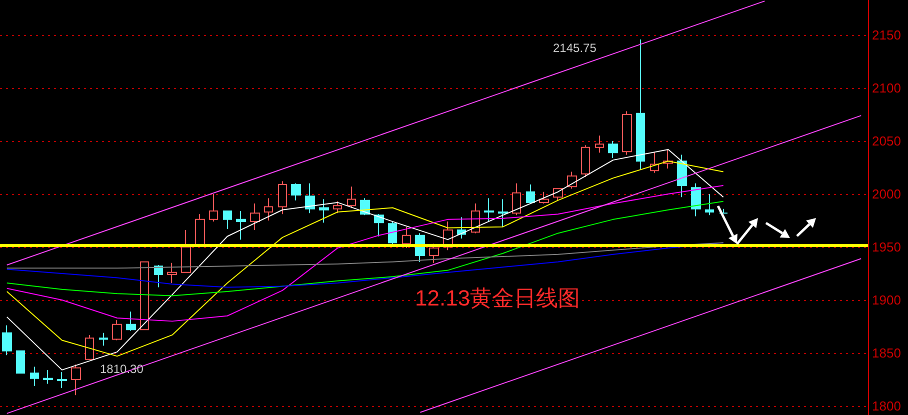 This screenshot has height=415, width=908. What do you see at coordinates (886, 34) in the screenshot?
I see `y-tick-label: 2150` at bounding box center [886, 34].